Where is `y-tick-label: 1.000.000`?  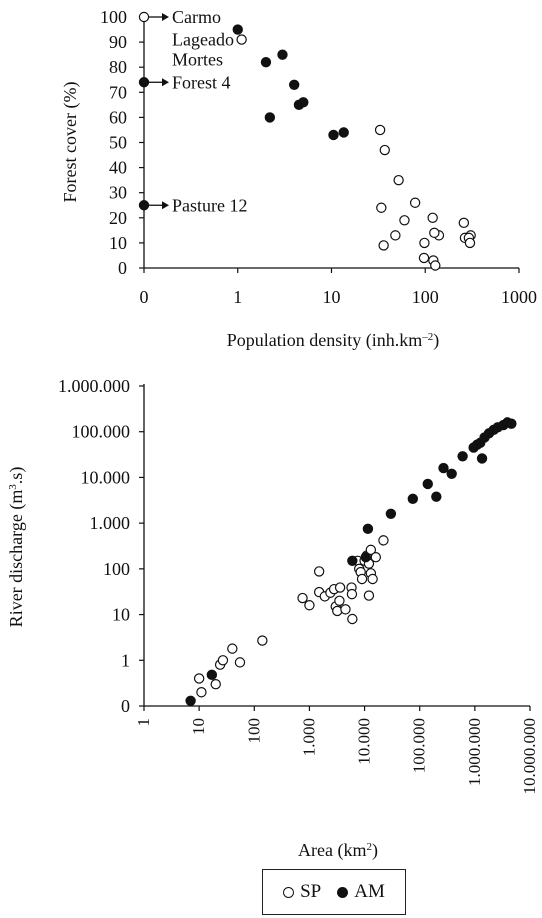
y-tick-label: 1.000.000 is located at coordinates (94, 386).